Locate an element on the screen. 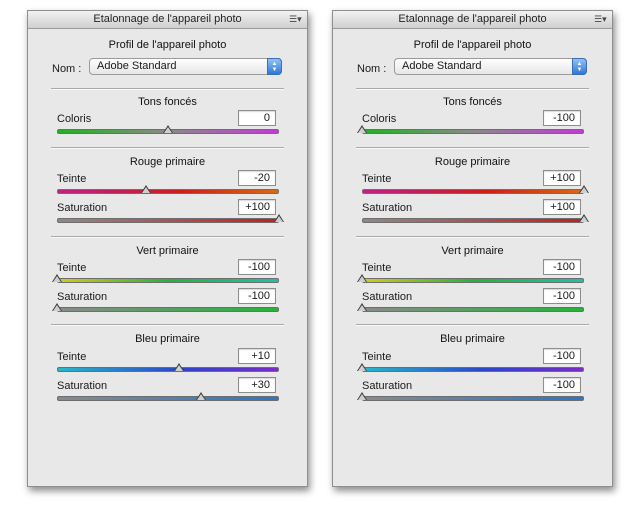 The width and height of the screenshot is (641, 515). red-teinte-input: +100 is located at coordinates (562, 178).